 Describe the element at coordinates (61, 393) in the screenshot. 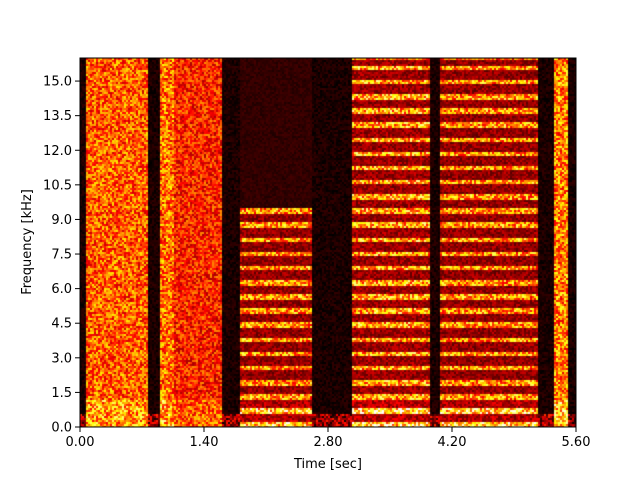

I see `y-tick-label: 1.5` at that location.